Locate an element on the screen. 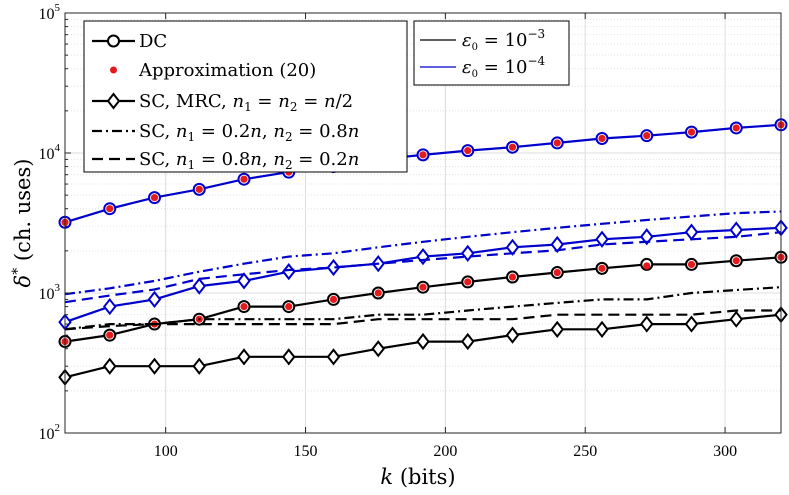 The height and width of the screenshot is (495, 789). legend-entry-dc: DC is located at coordinates (129, 41).